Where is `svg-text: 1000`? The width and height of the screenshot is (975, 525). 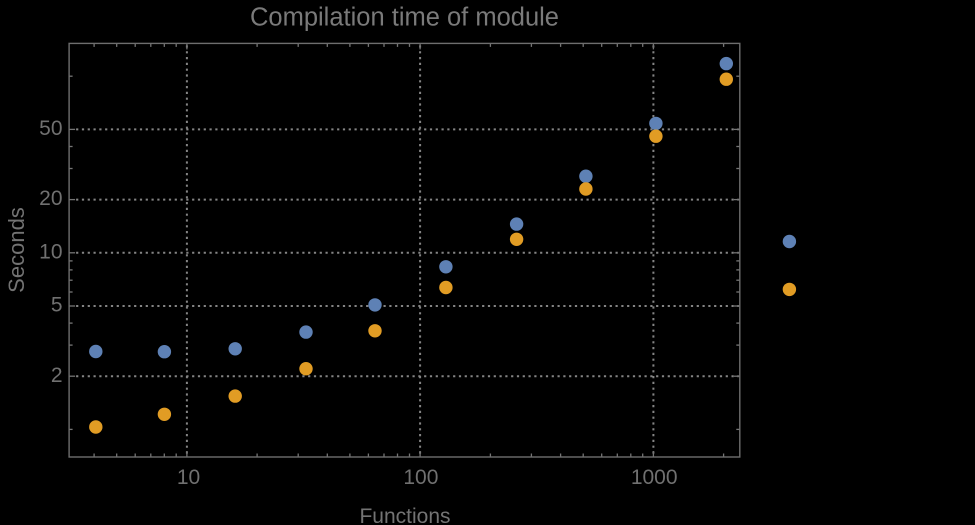
svg-text: 1000 is located at coordinates (654, 477).